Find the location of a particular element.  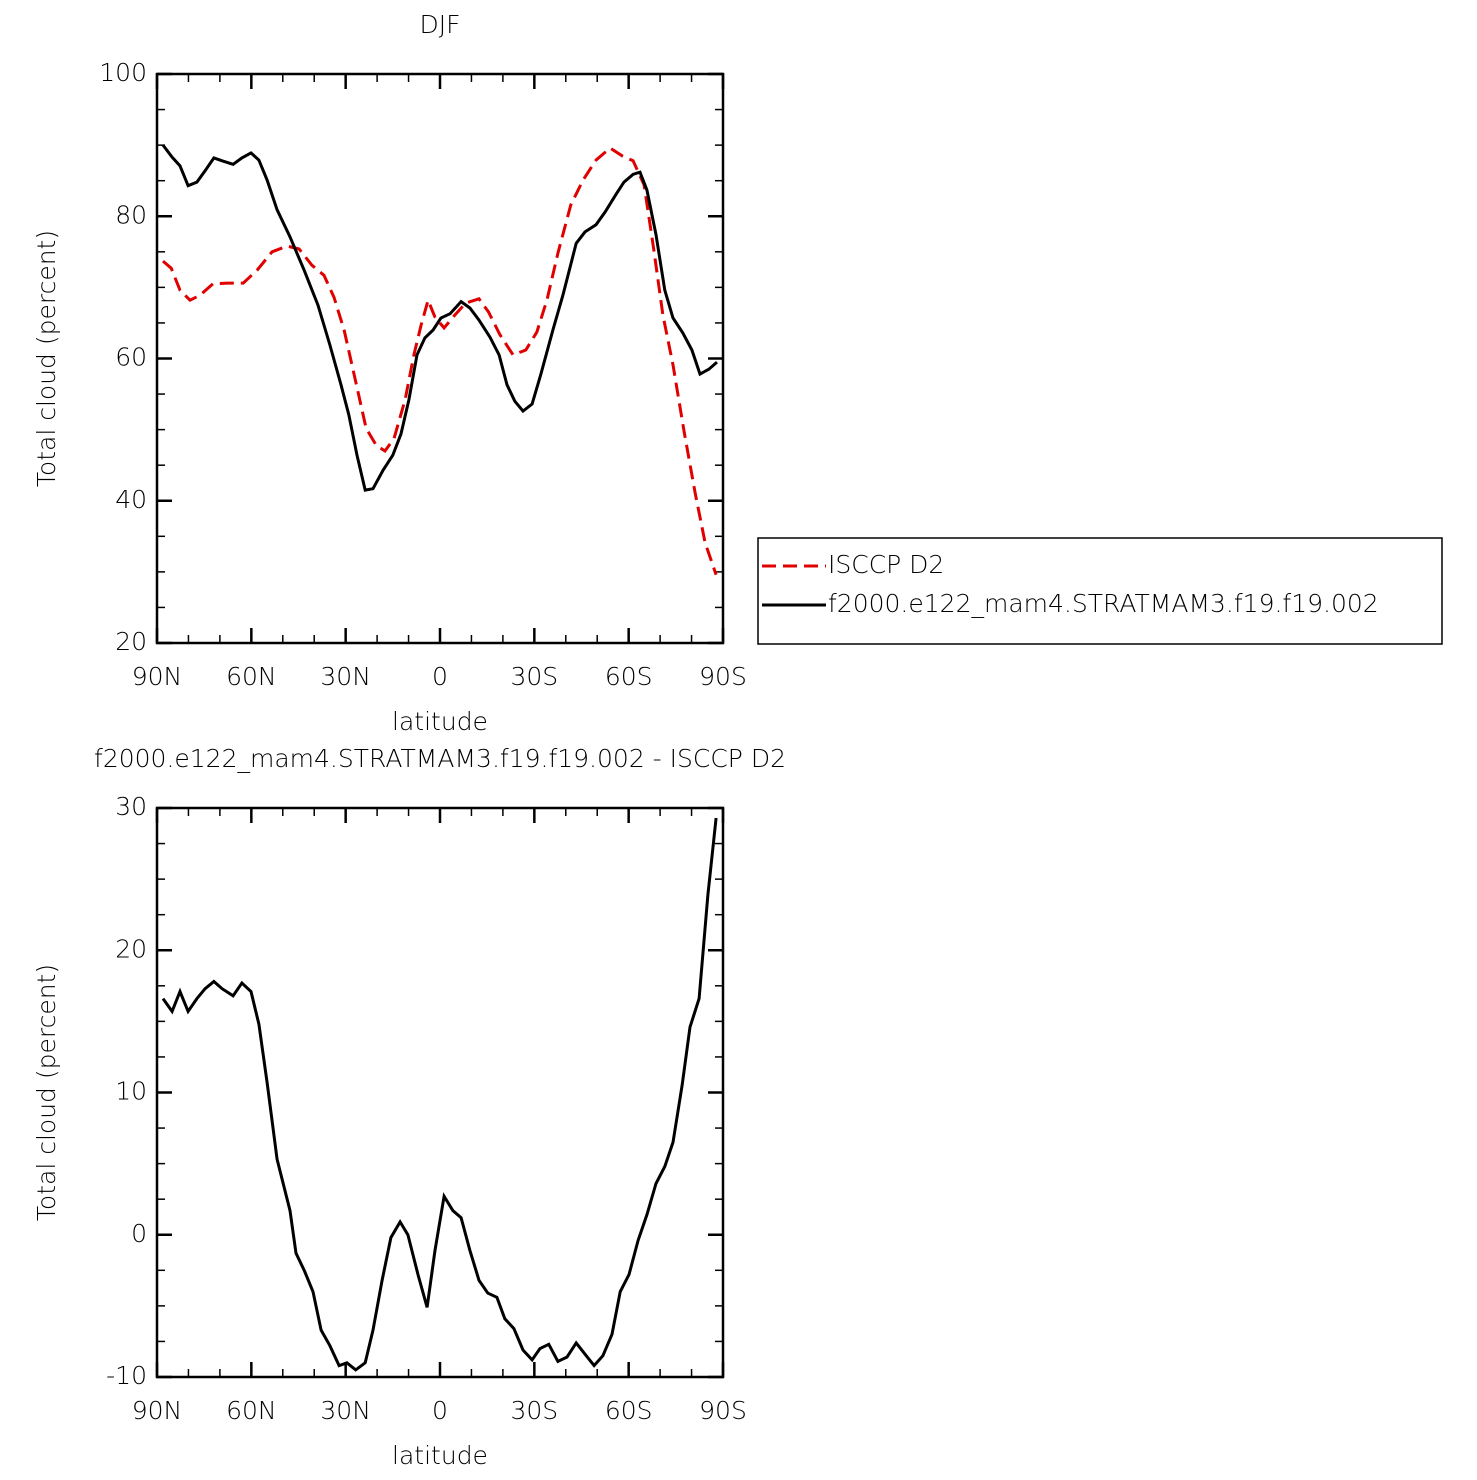

legend-box is located at coordinates (1100, 591).